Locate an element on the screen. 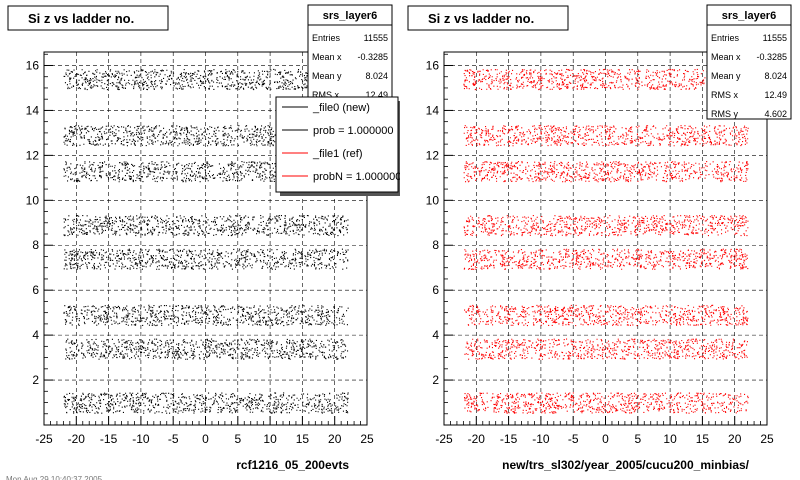  x-tick-label: 15 is located at coordinates (703, 439).